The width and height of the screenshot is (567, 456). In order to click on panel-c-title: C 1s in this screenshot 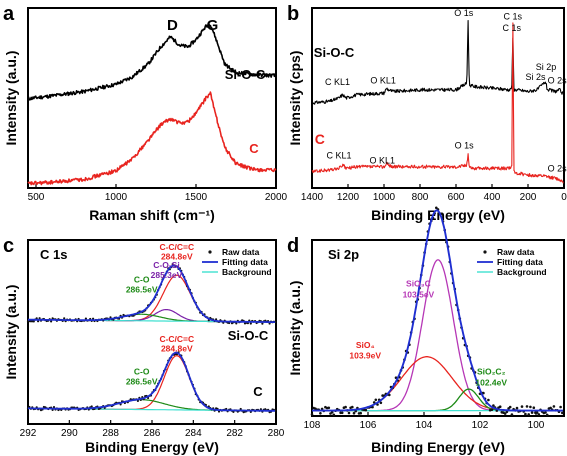, I will do `click(53, 254)`.